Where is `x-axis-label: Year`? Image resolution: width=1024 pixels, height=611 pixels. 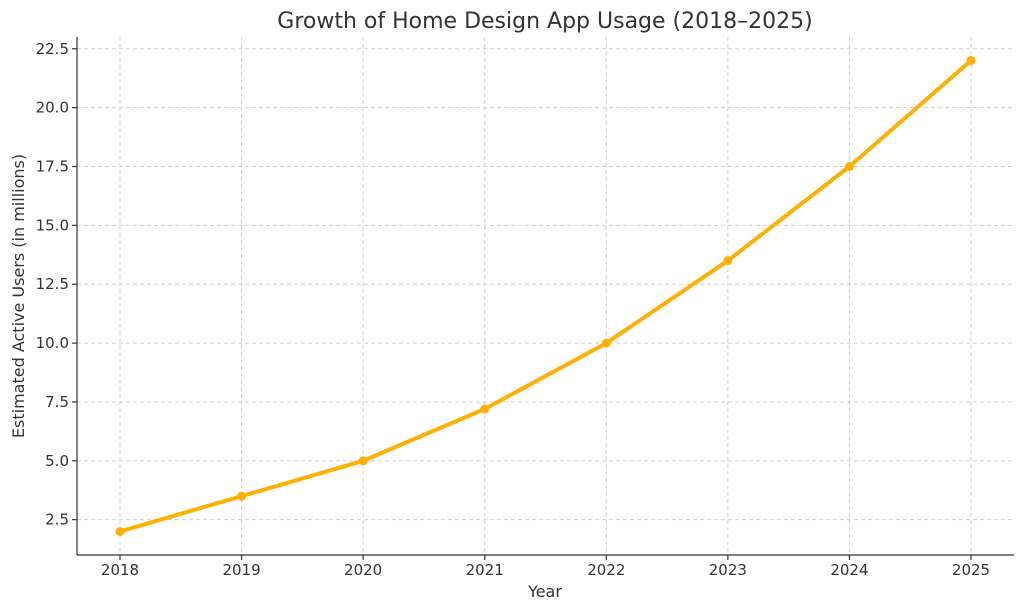
x-axis-label: Year is located at coordinates (544, 591).